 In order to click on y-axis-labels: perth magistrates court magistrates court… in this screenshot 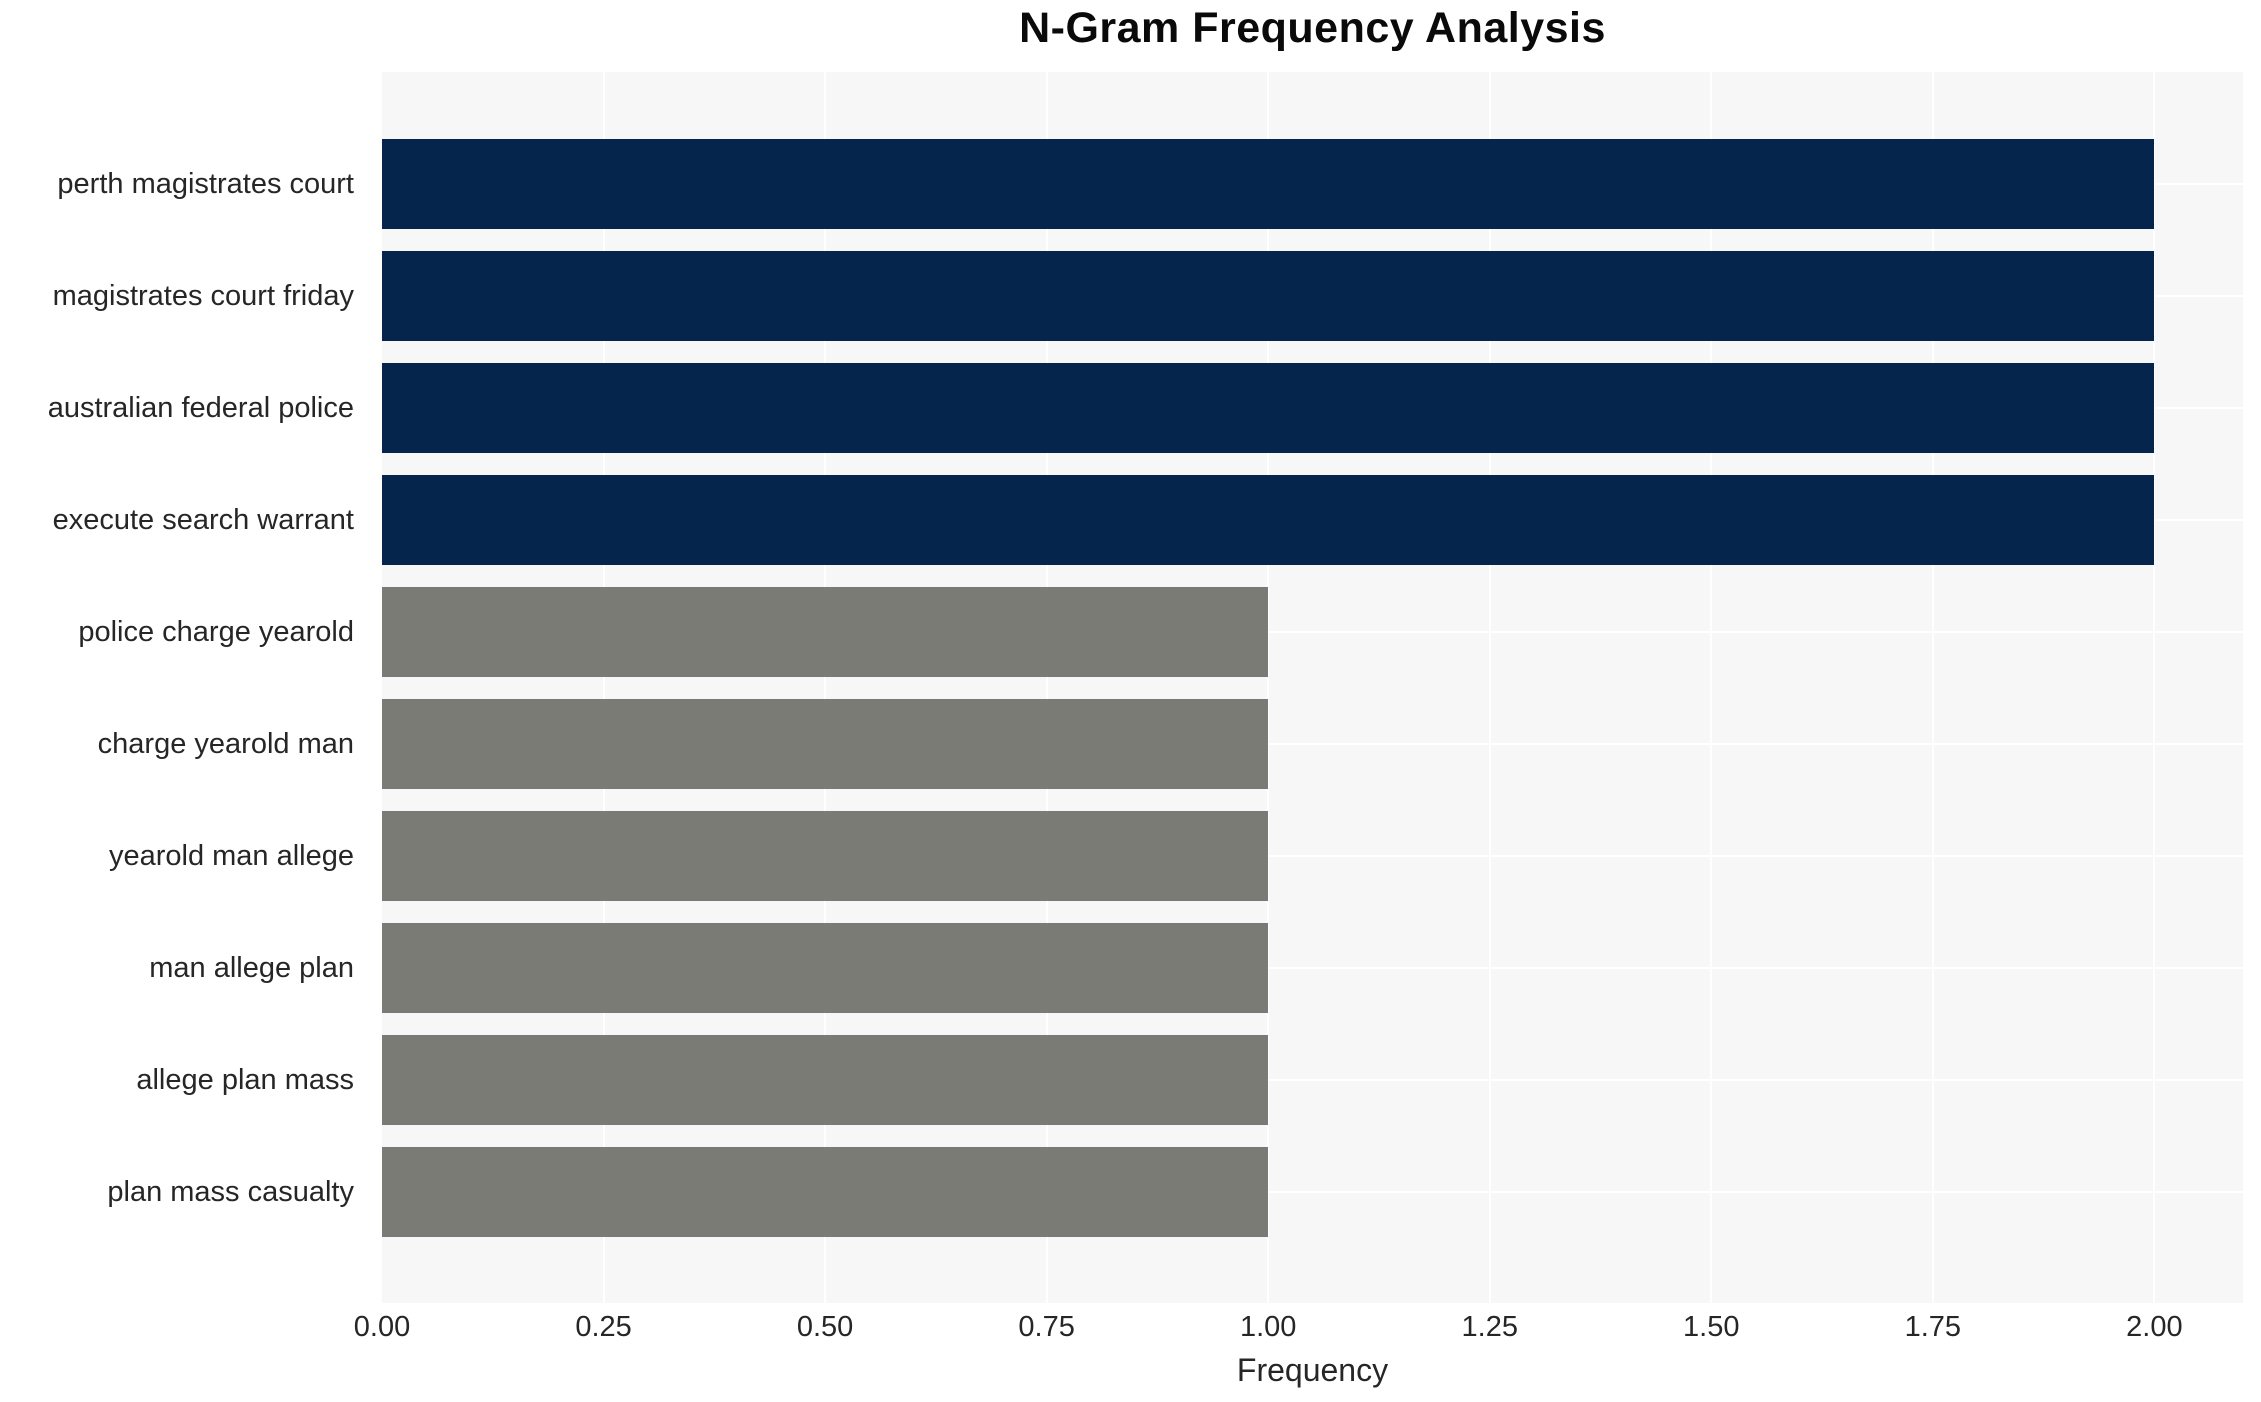, I will do `click(184, 688)`.